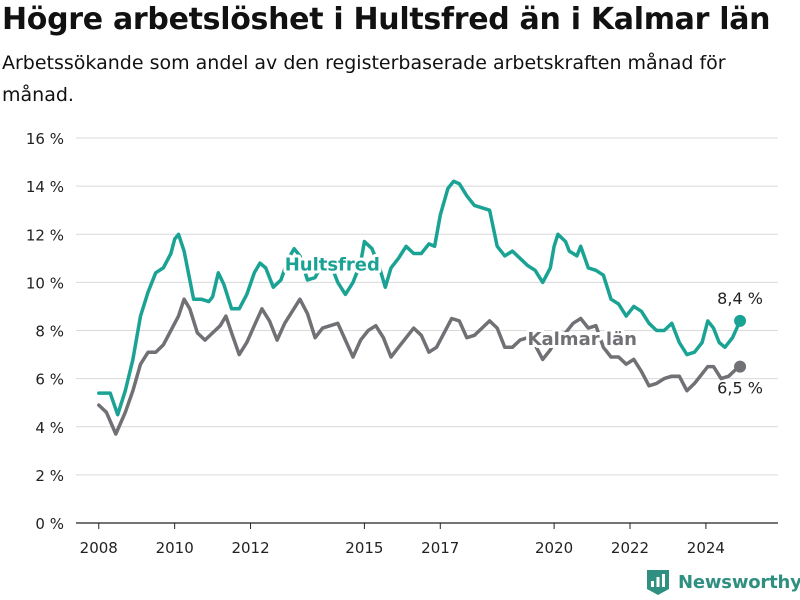 Image resolution: width=800 pixels, height=600 pixels. I want to click on x-tick-label: 2024, so click(706, 548).